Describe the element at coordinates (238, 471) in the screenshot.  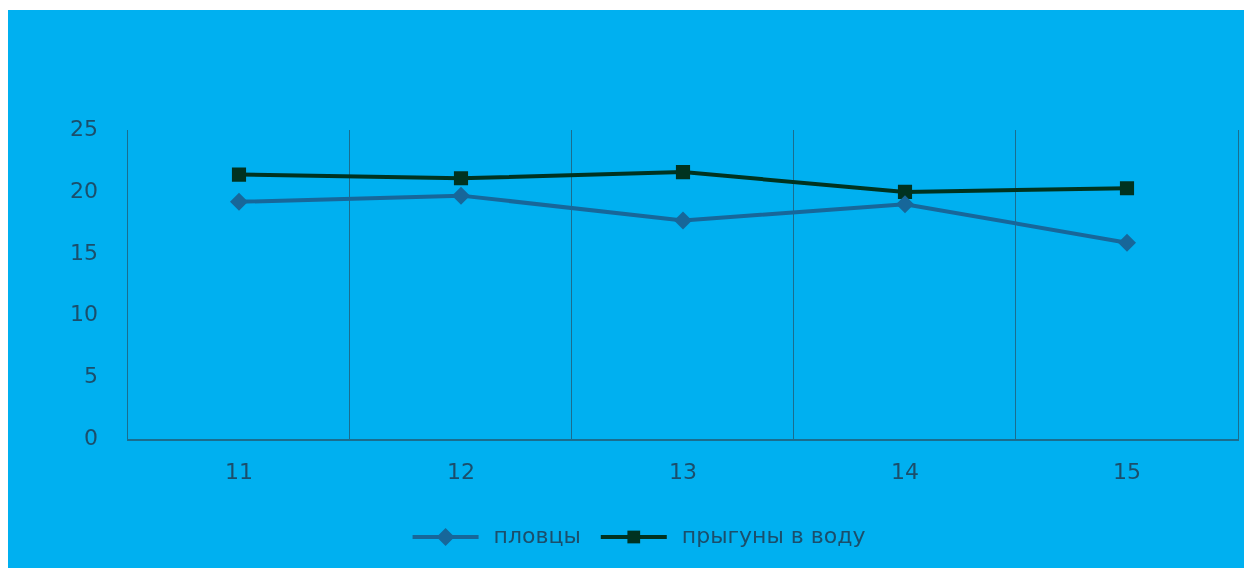
I see `x-tick-label: 11` at that location.